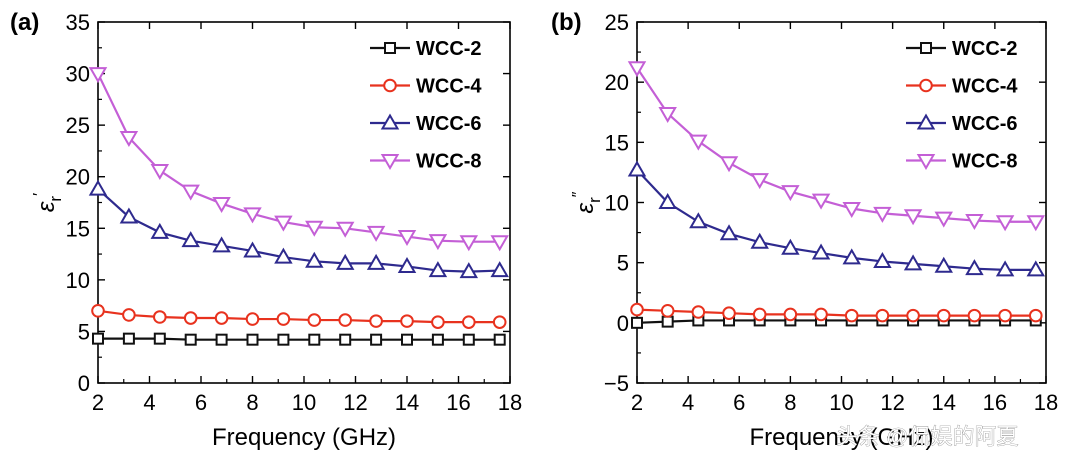 Image resolution: width=1072 pixels, height=463 pixels. What do you see at coordinates (46, 206) in the screenshot?
I see `y-axis-symbol: ε` at bounding box center [46, 206].